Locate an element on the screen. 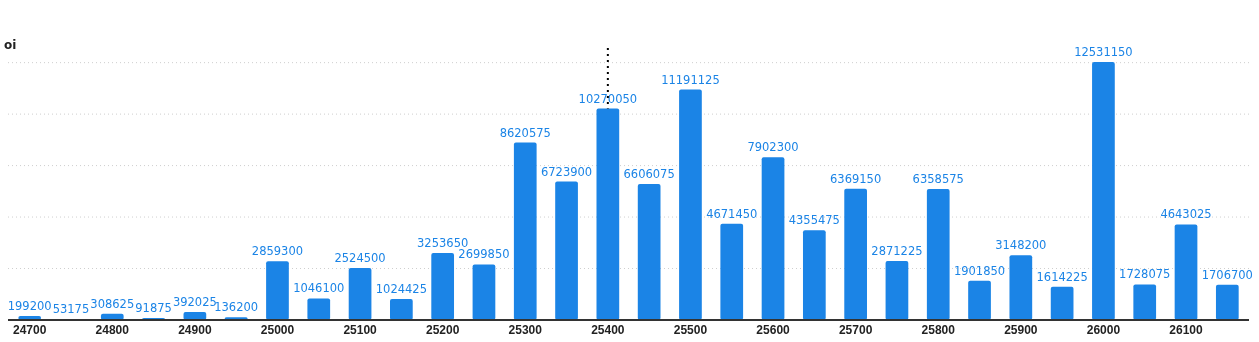 The image size is (1259, 342). data-label: 1024425 is located at coordinates (401, 288).